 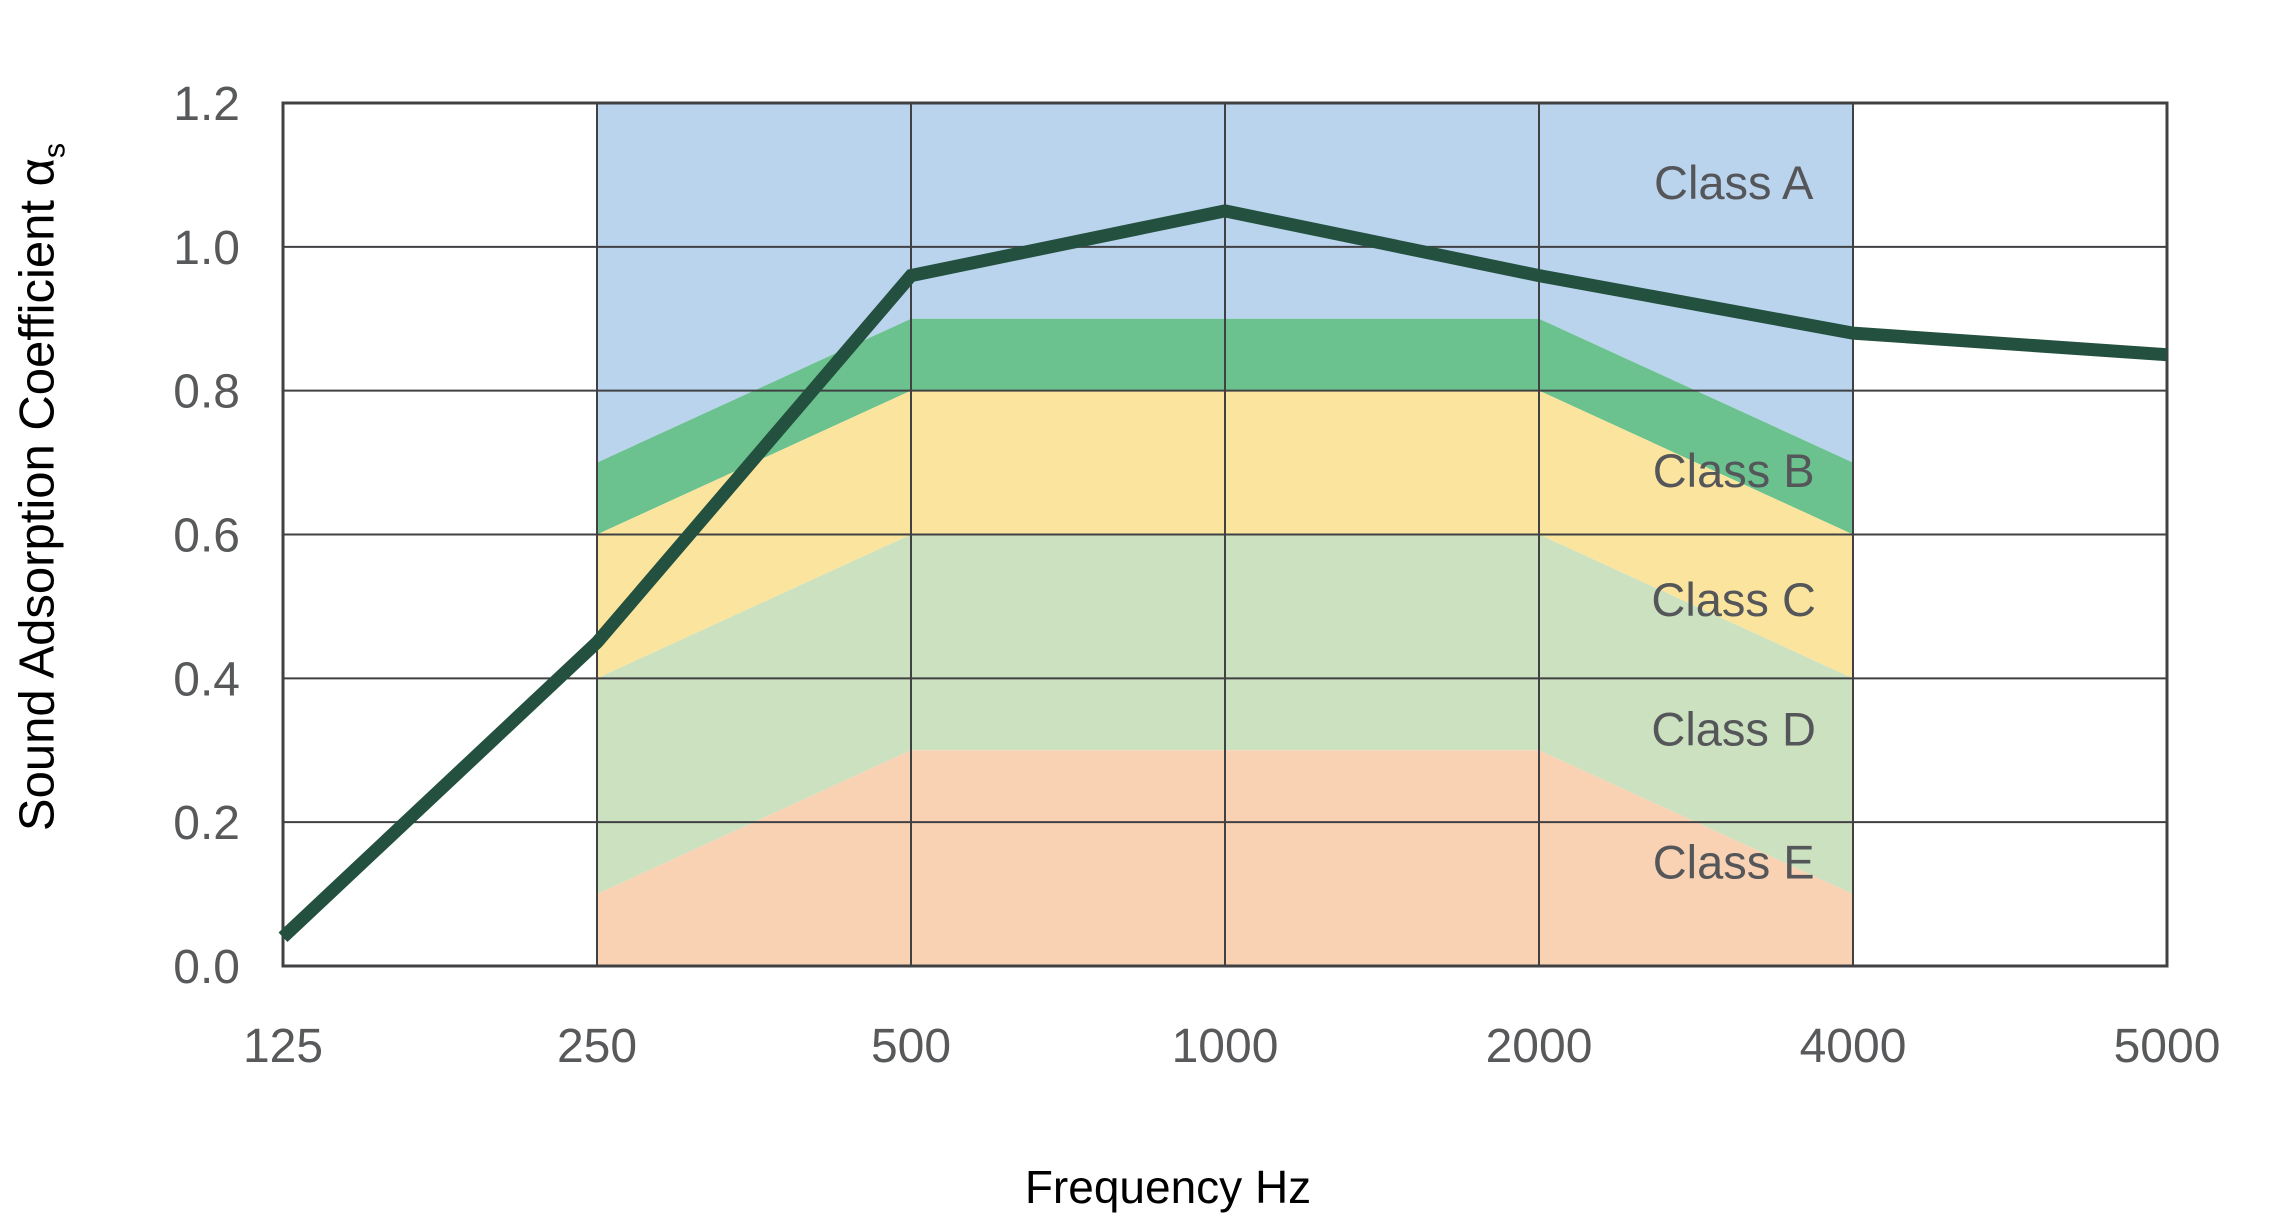 What do you see at coordinates (37, 495) in the screenshot?
I see `y-axis-title-text: Sound Adsorption Coefficient α` at bounding box center [37, 495].